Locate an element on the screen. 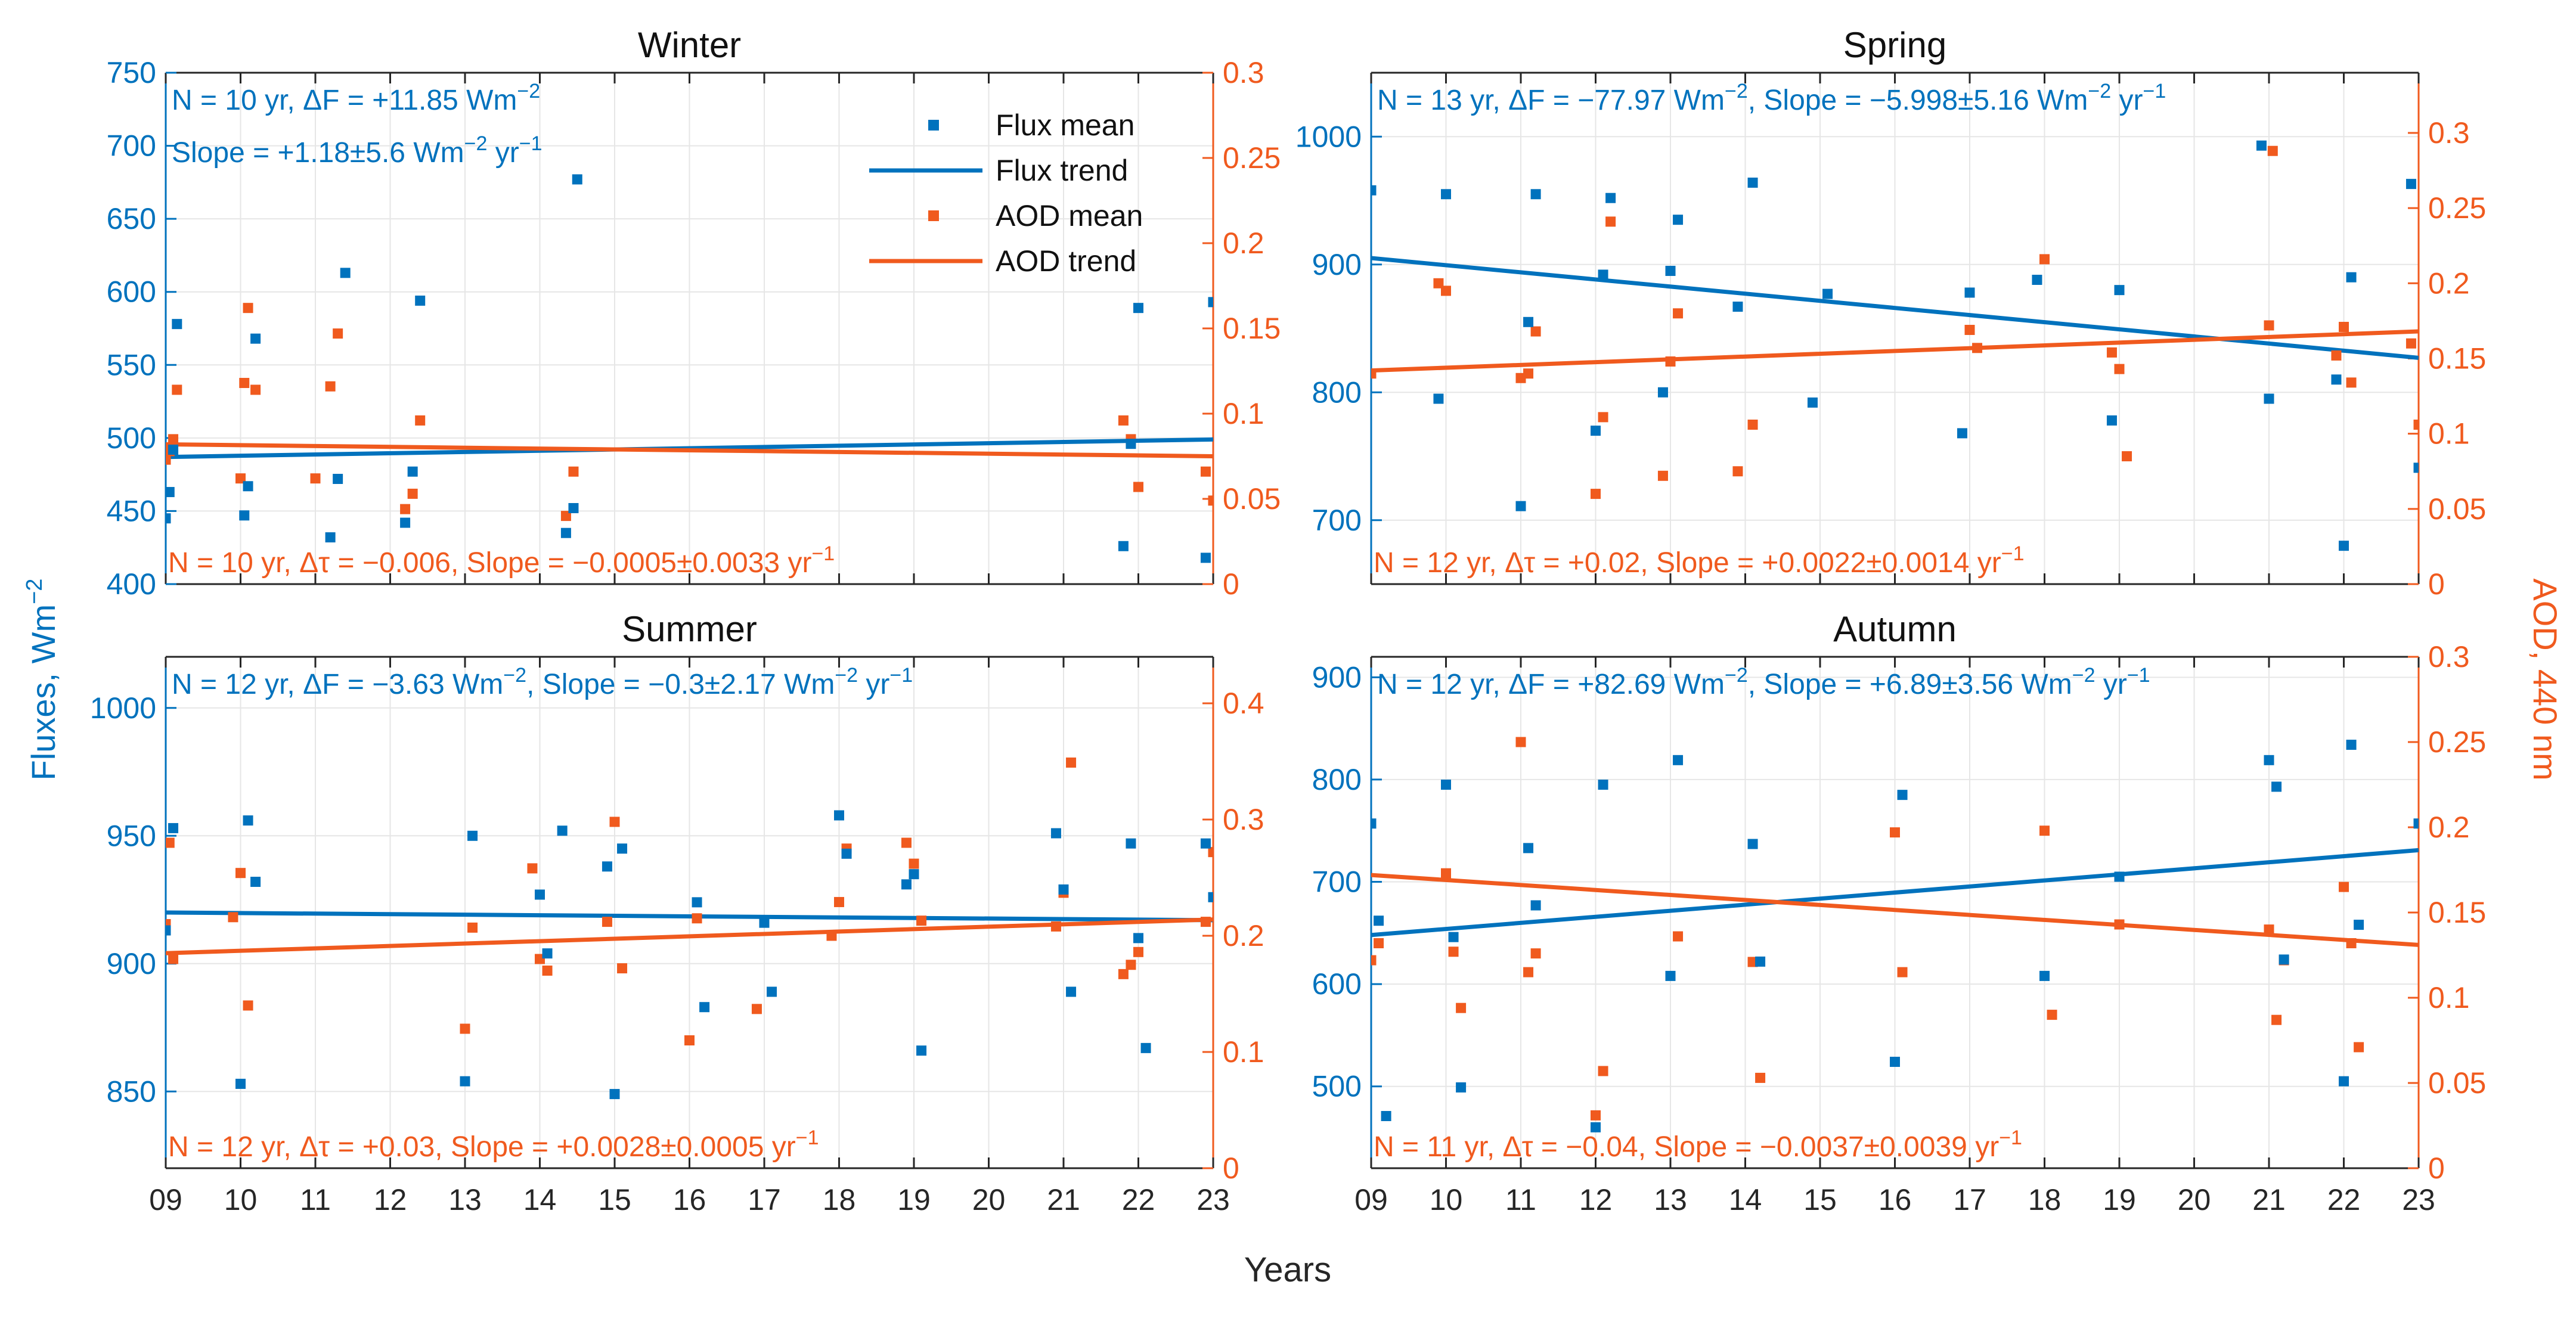 The height and width of the screenshot is (1319, 2576). data-layer is located at coordinates (689, 369).